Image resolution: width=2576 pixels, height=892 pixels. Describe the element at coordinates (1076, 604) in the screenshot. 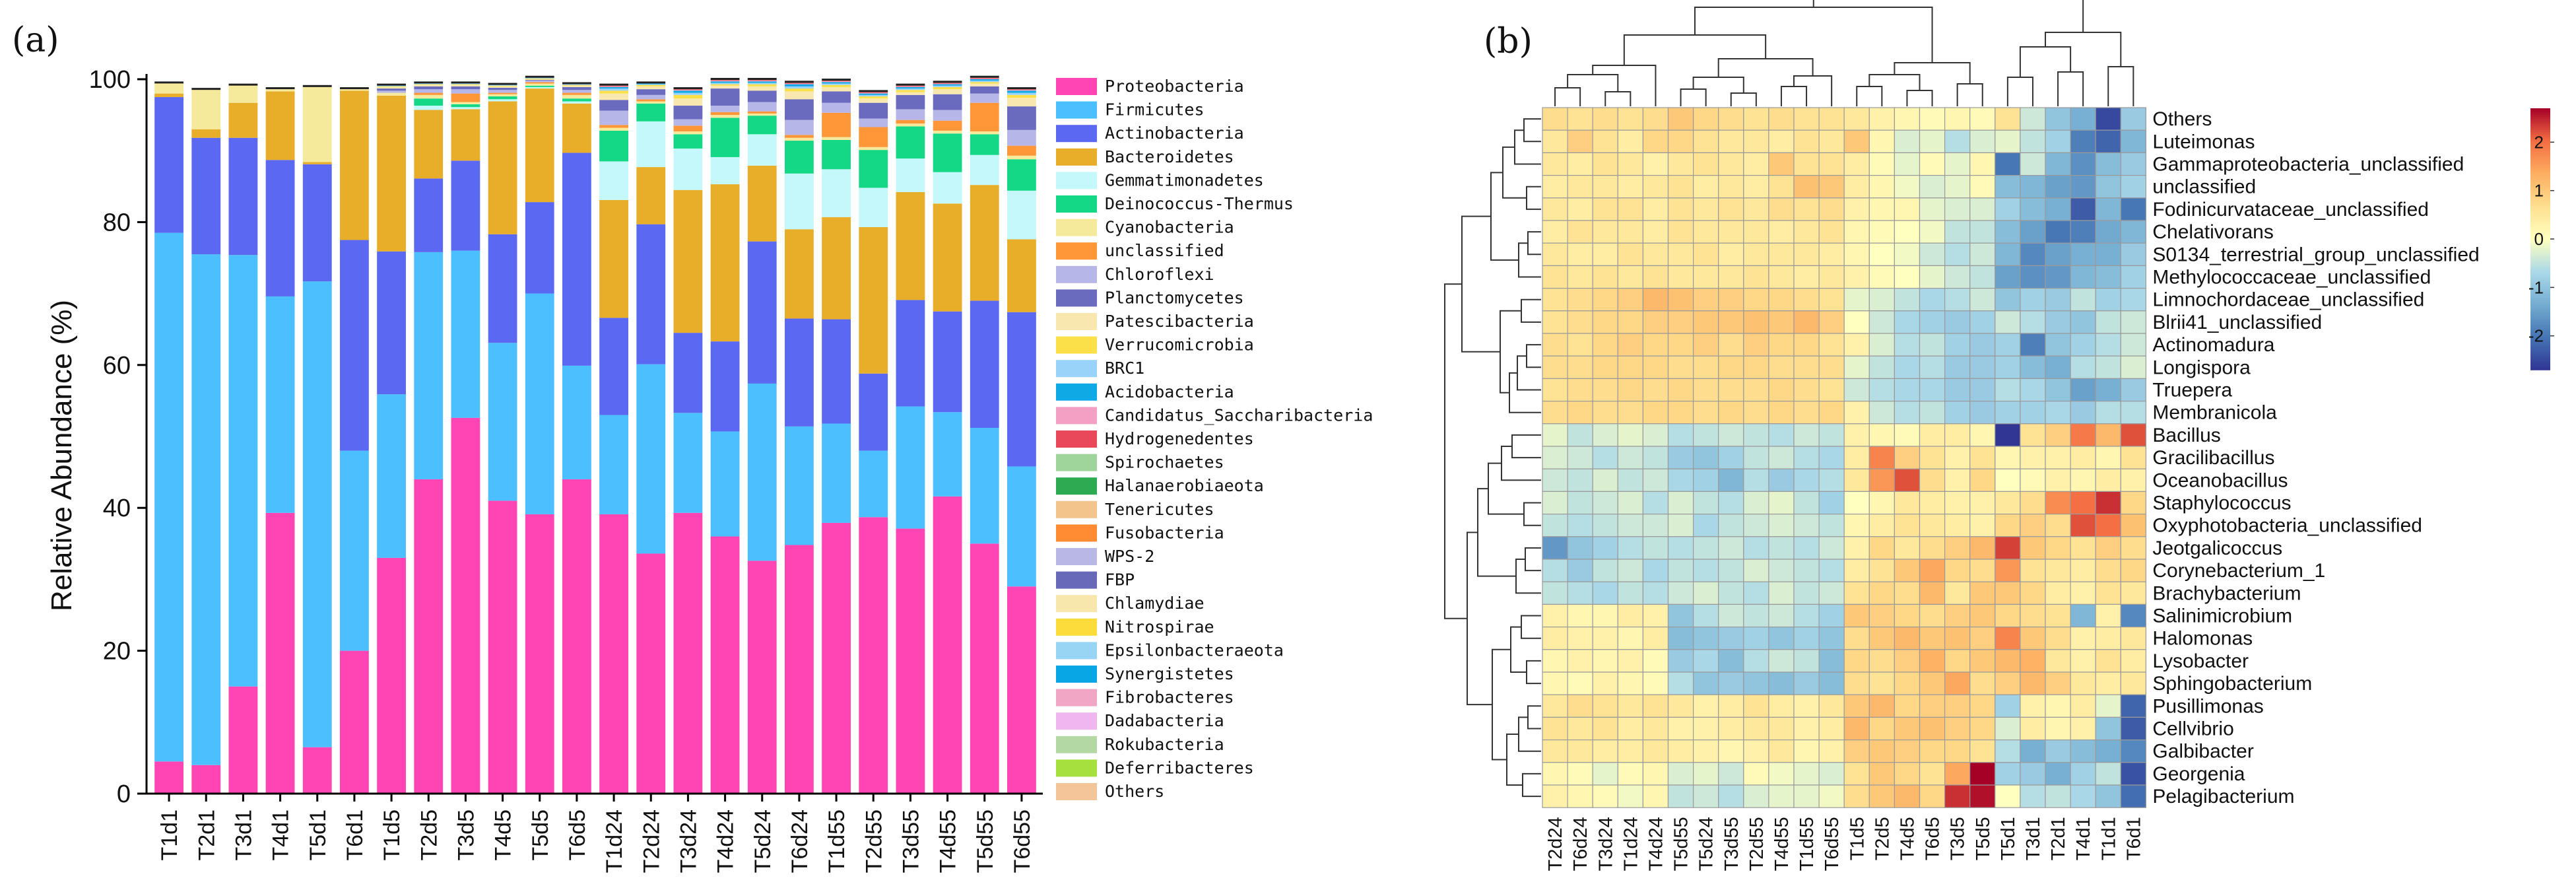

I see `legend-swatch` at that location.